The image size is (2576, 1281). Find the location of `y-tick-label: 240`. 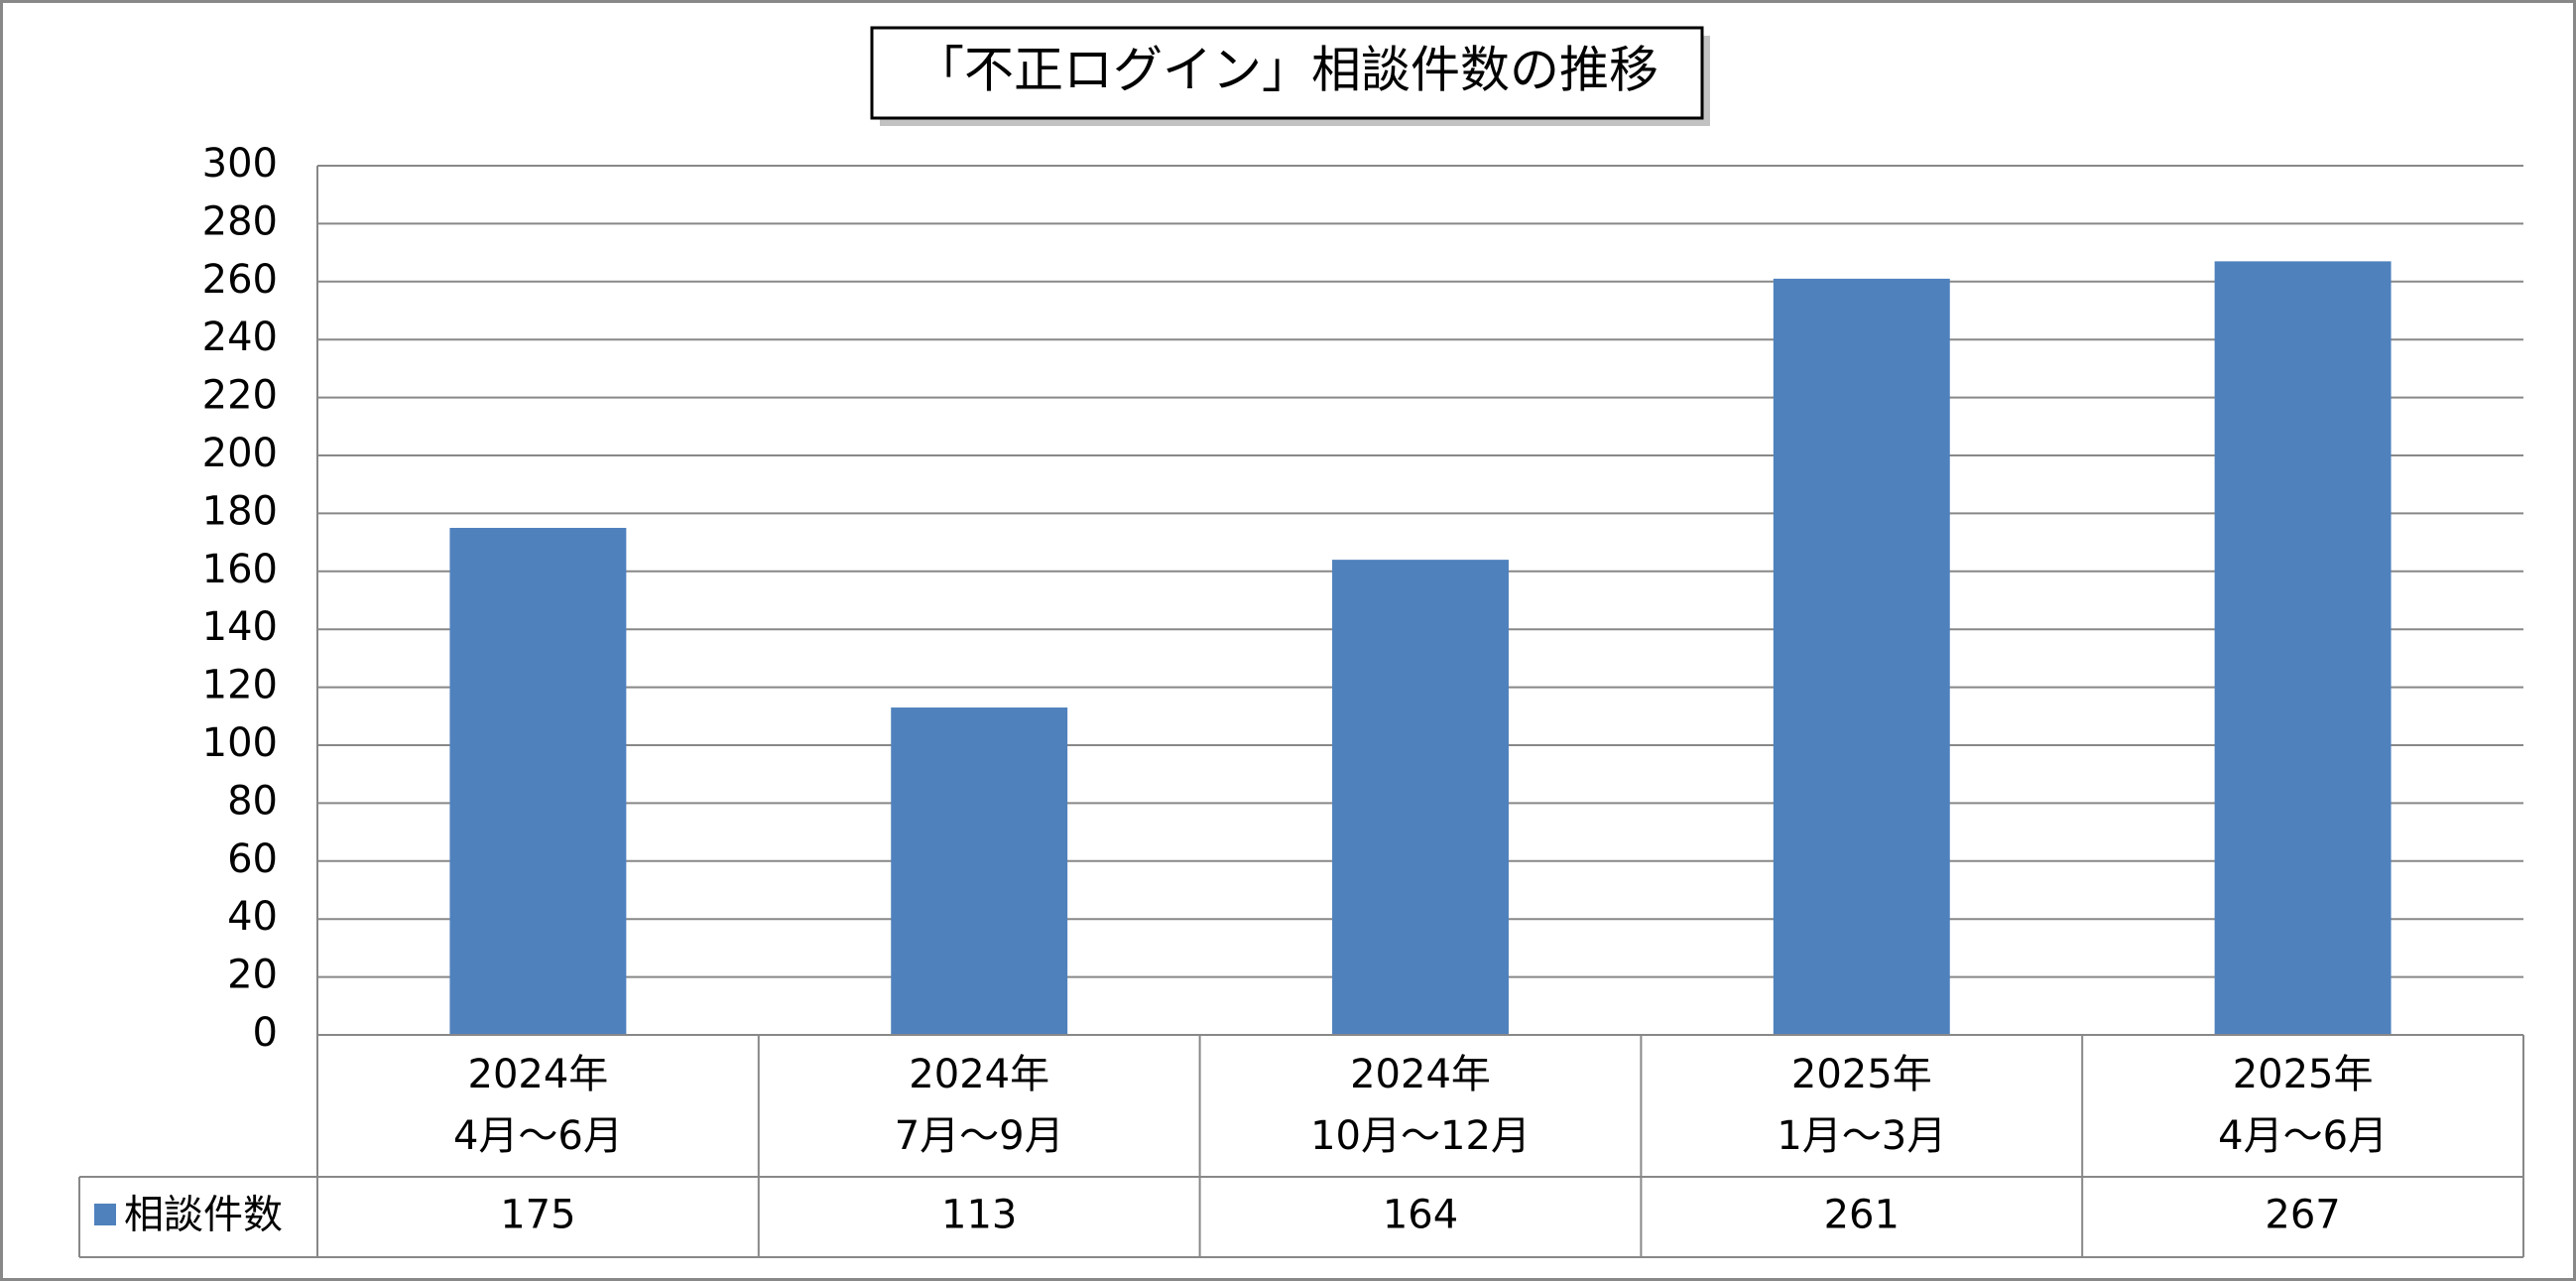

y-tick-label: 240 is located at coordinates (240, 337).